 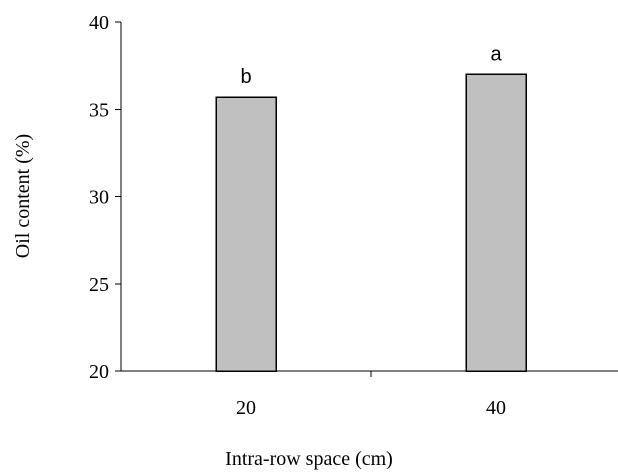 I want to click on x-tick-label: 20, so click(x=246, y=408).